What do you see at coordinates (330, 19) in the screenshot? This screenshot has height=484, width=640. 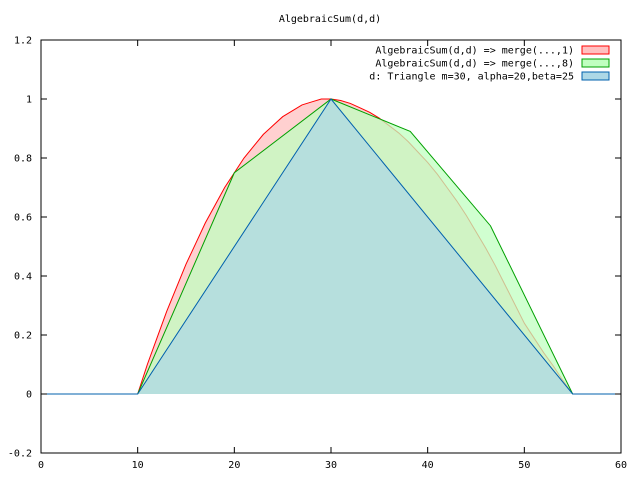 I see `chart-title: AlgebraicSum(d,d)` at bounding box center [330, 19].